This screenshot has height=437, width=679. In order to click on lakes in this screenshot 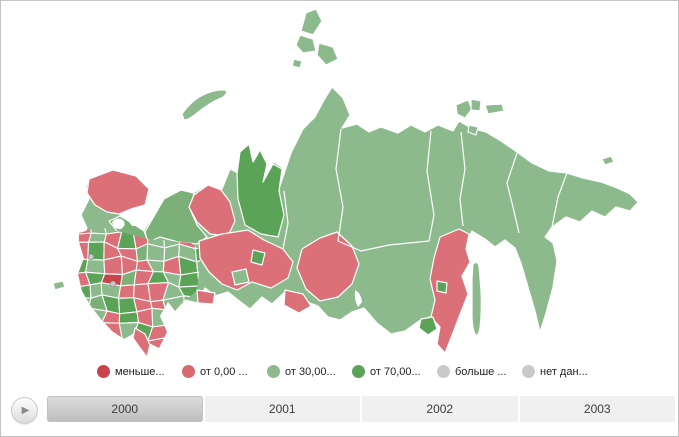, I will do `click(237, 260)`.